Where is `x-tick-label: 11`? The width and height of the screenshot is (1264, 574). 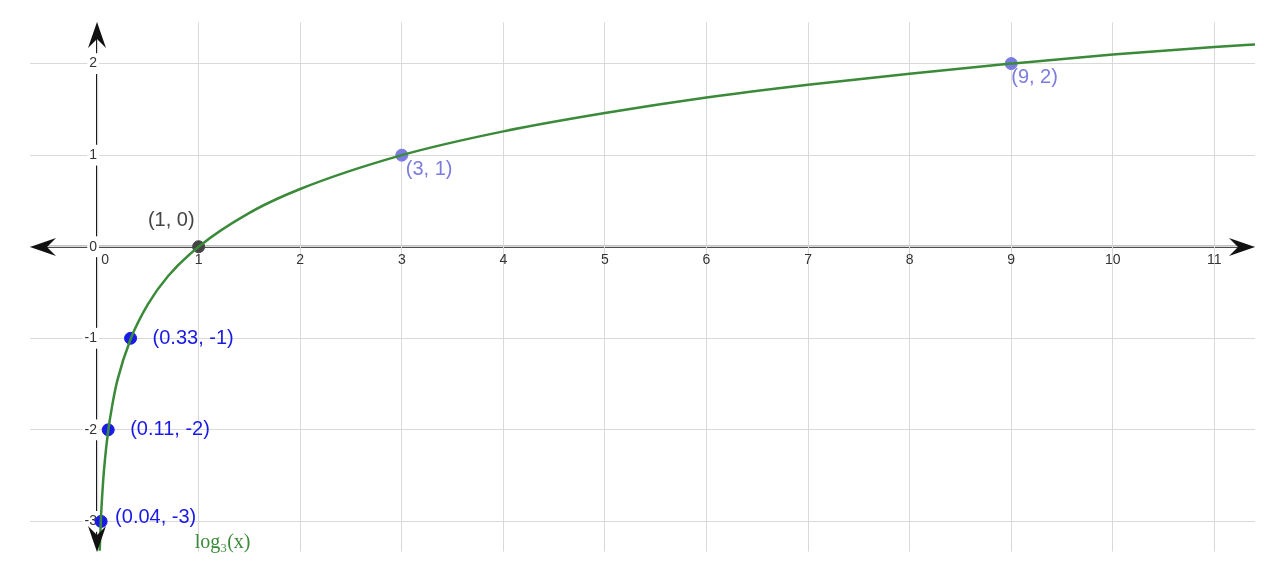
x-tick-label: 11 is located at coordinates (1214, 258).